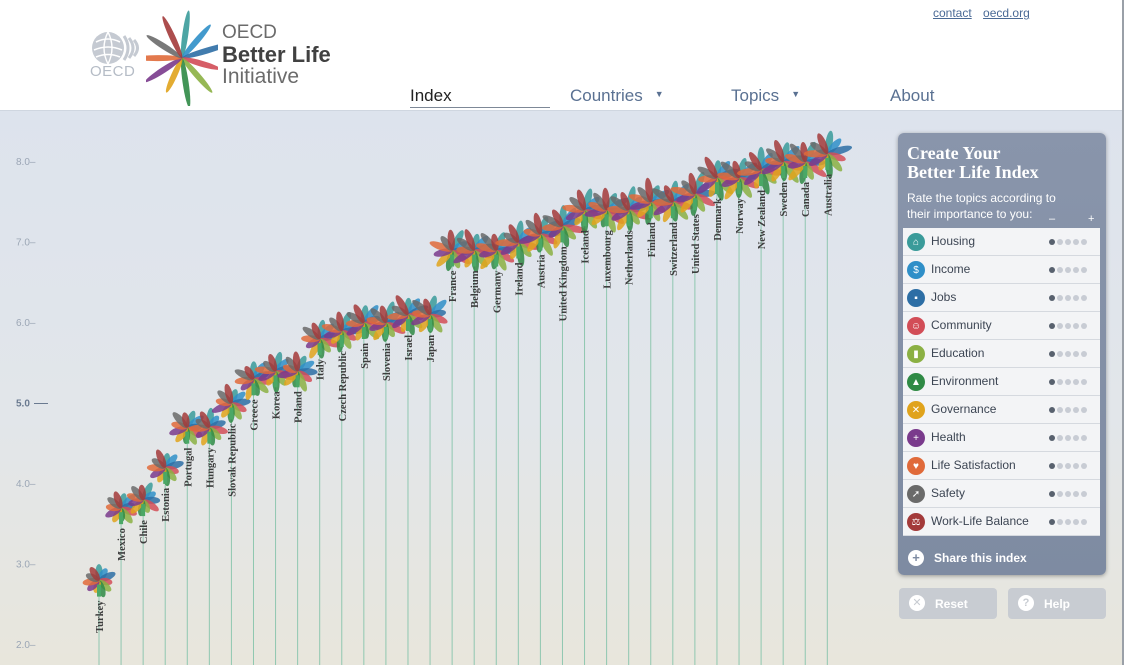 Image resolution: width=1124 pixels, height=665 pixels. What do you see at coordinates (952, 13) in the screenshot?
I see `contact-link: contact` at bounding box center [952, 13].